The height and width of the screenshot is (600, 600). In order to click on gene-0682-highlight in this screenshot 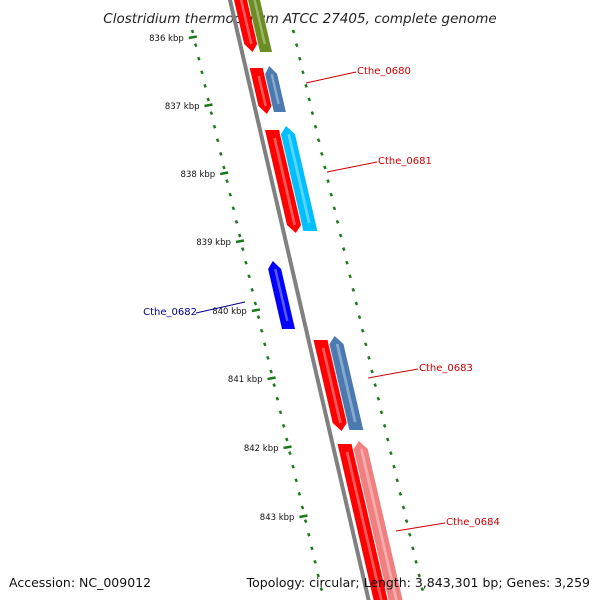, I will do `click(281, 295)`.